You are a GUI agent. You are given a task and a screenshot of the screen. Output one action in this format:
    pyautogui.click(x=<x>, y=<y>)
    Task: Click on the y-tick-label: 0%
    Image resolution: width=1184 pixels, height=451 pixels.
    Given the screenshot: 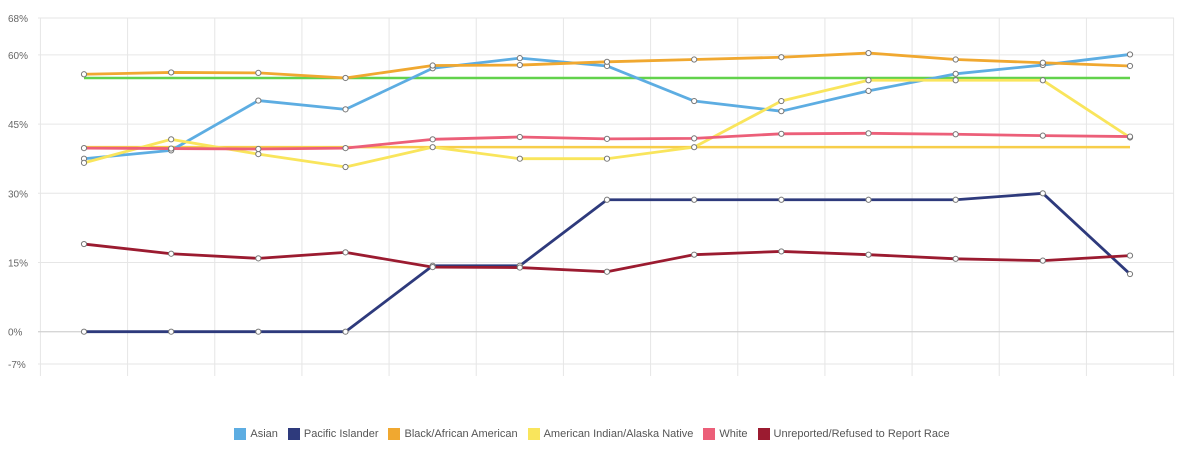 What is the action you would take?
    pyautogui.click(x=15, y=333)
    